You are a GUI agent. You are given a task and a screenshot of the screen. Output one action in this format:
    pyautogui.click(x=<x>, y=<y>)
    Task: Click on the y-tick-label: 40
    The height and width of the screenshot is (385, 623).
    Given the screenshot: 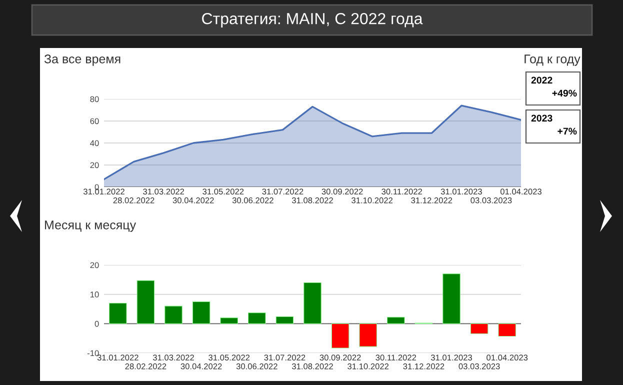 What is the action you would take?
    pyautogui.click(x=94, y=143)
    